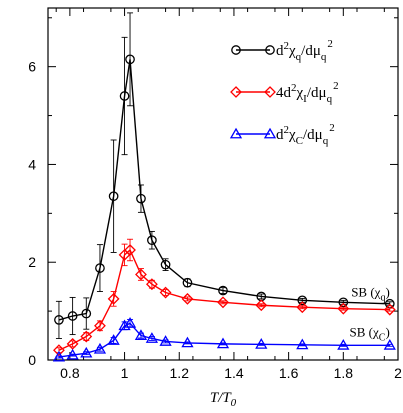  What do you see at coordinates (365, 291) in the screenshot?
I see `annotation-main: SB (χ` at bounding box center [365, 291].